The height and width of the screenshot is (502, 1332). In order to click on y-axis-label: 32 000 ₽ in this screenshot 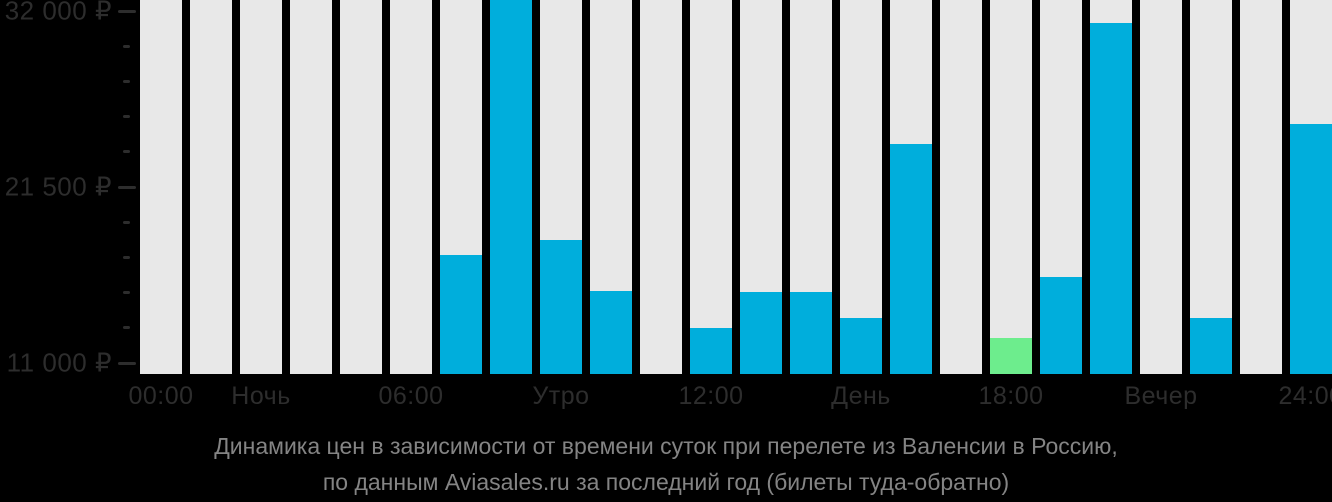, I will do `click(58, 13)`.